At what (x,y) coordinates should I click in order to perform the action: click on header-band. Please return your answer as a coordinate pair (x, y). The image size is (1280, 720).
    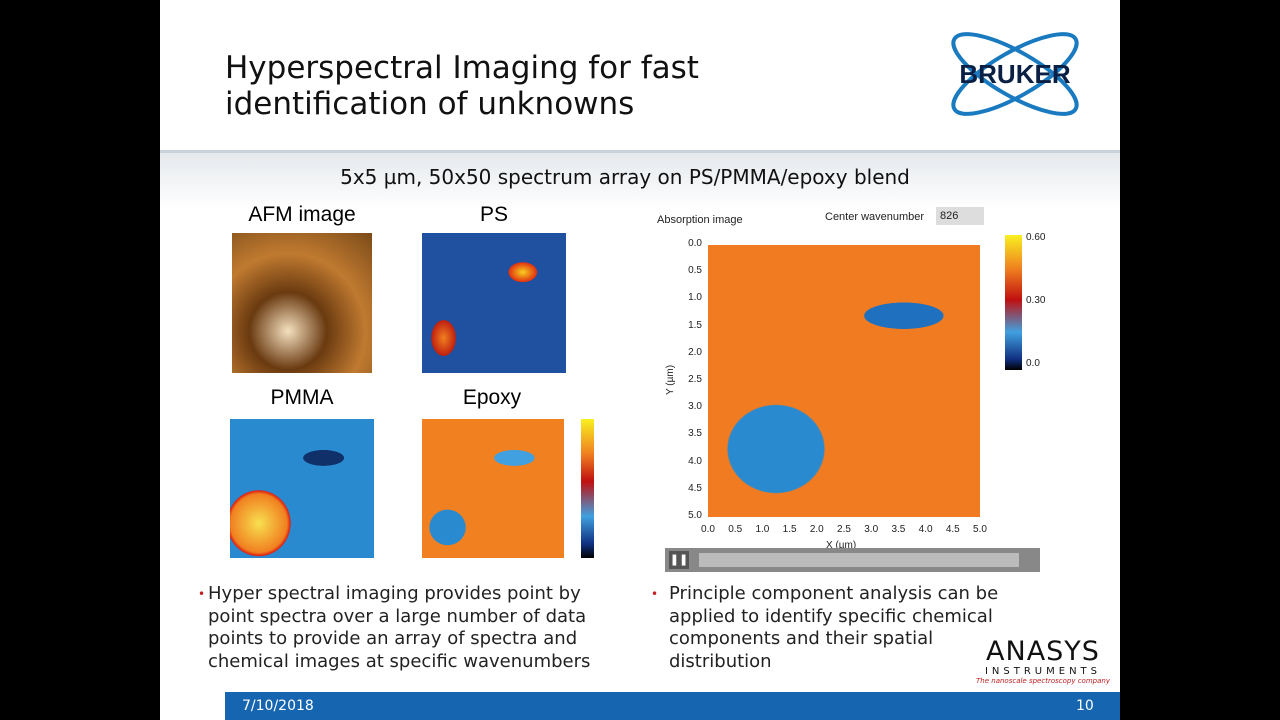
    Looking at the image, I should click on (640, 180).